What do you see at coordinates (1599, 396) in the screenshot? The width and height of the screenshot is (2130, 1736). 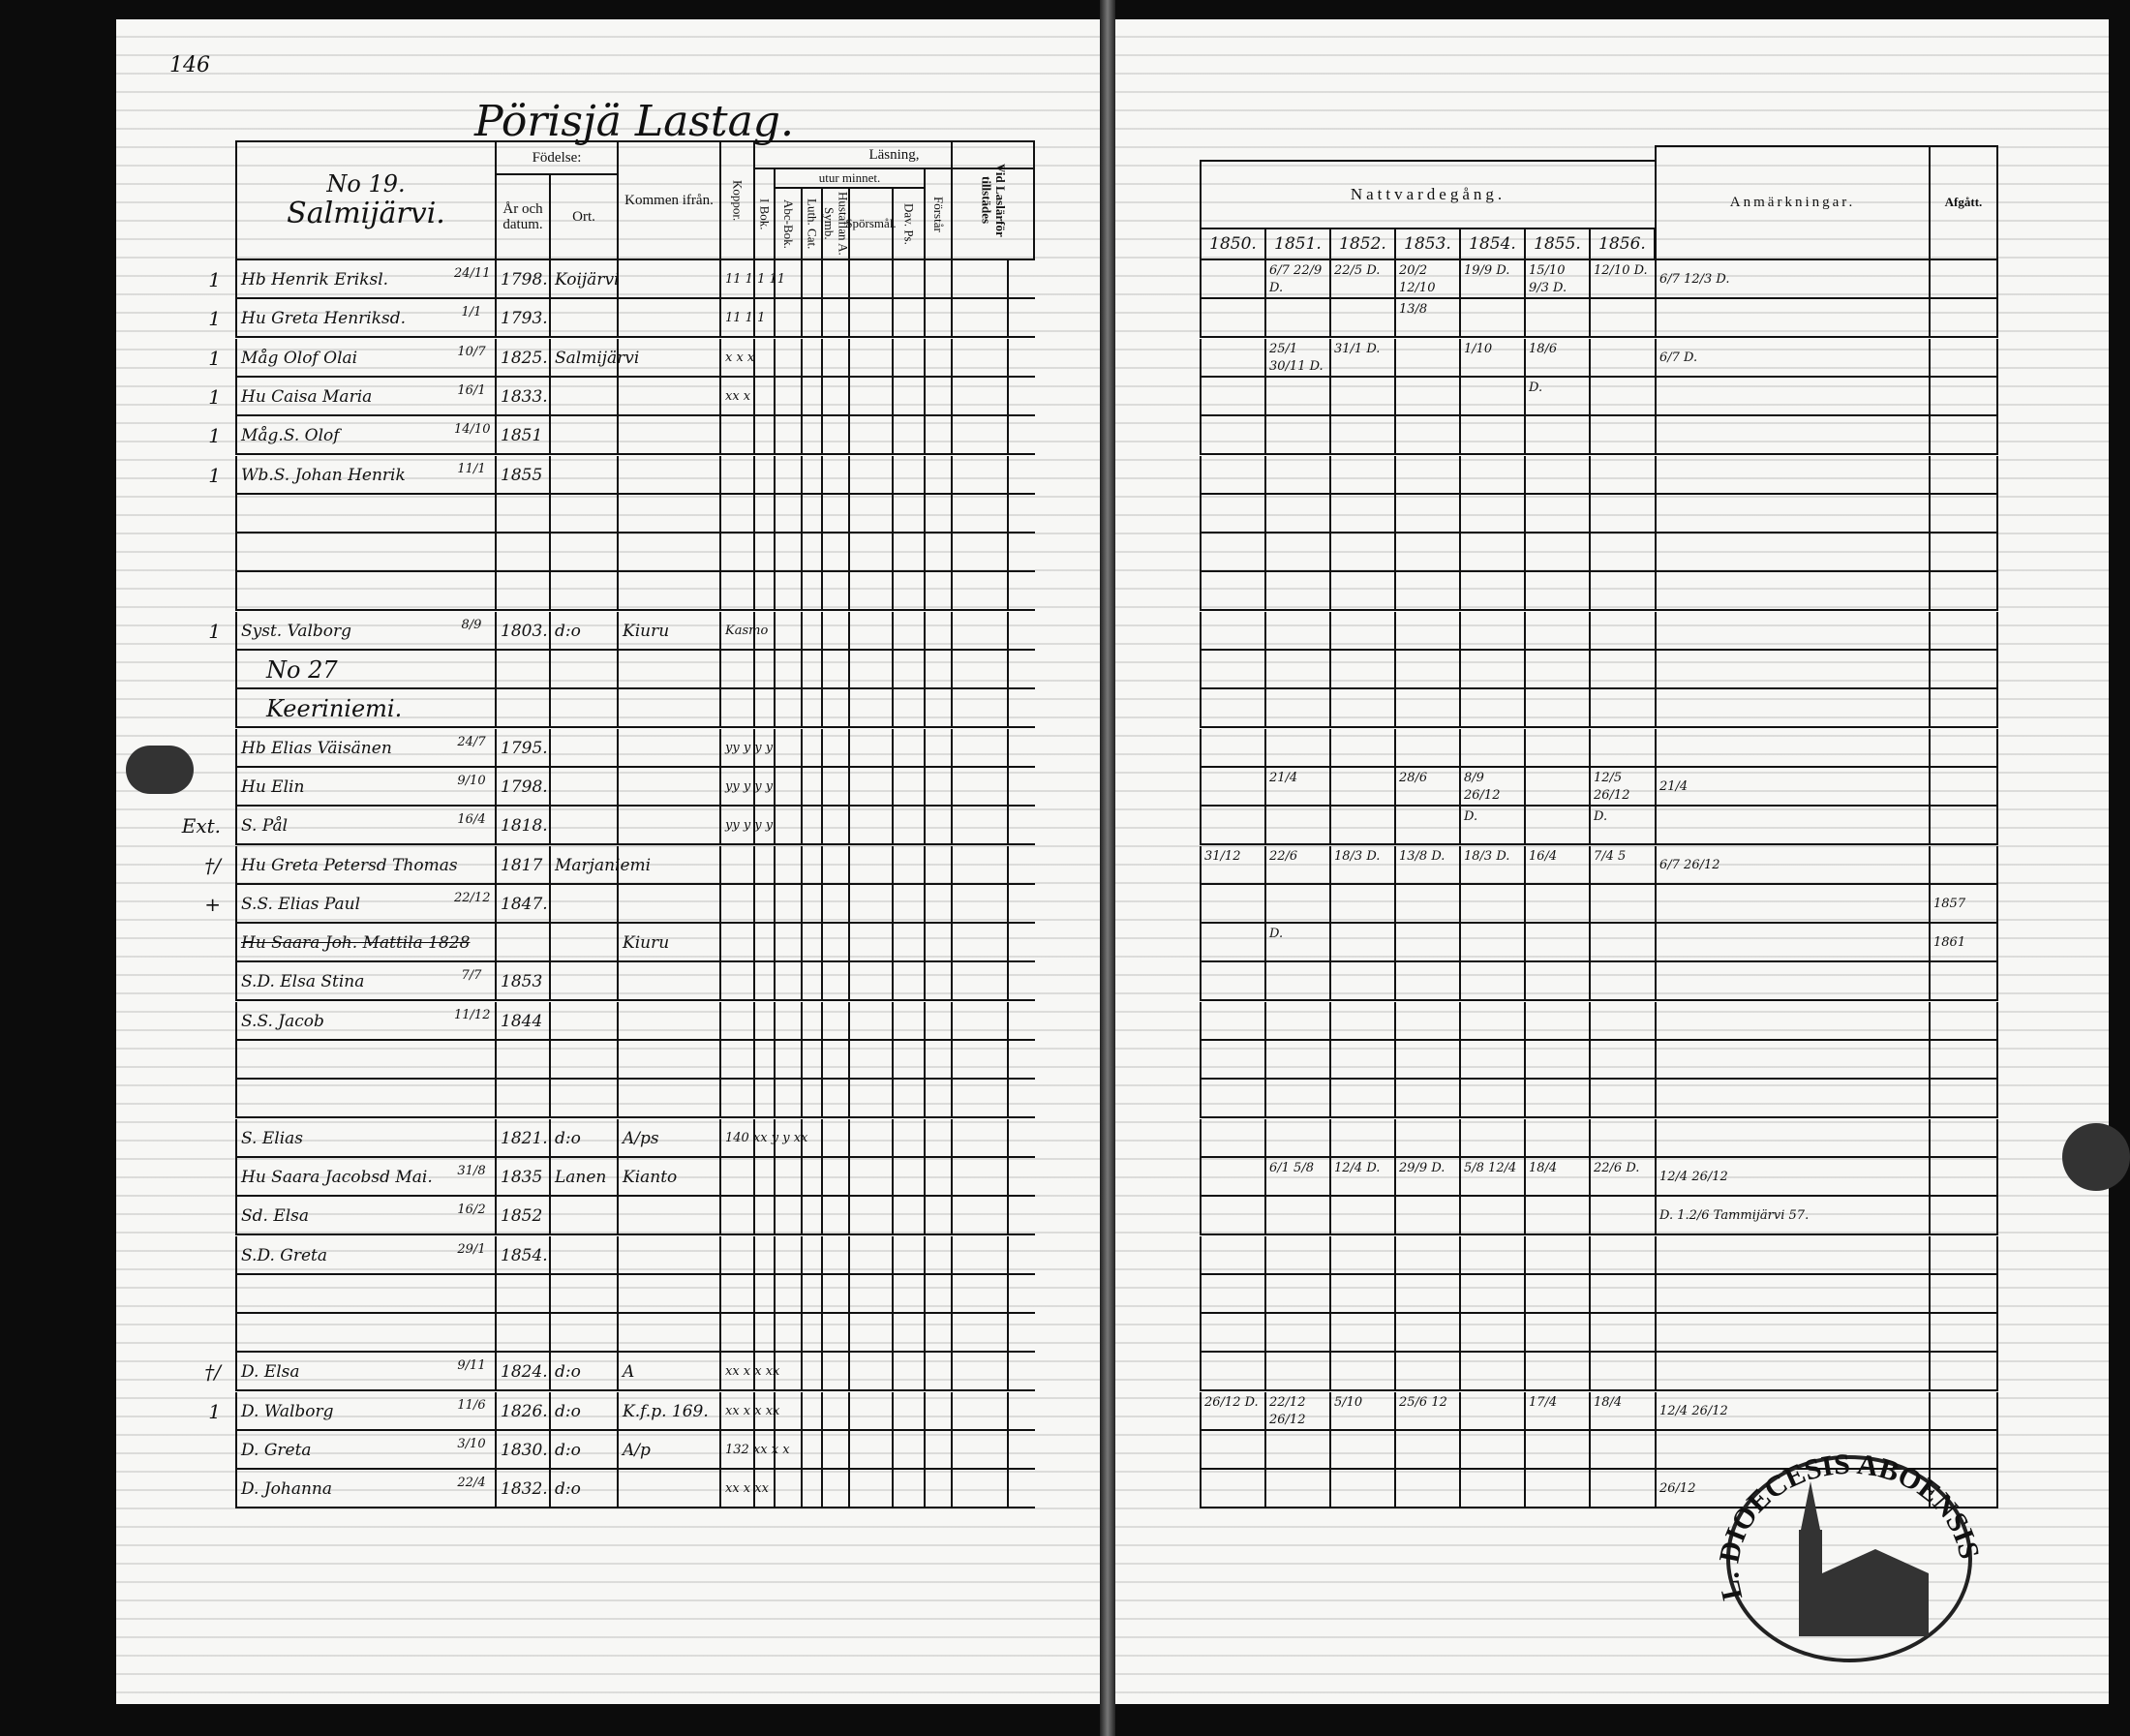 I see `communion-row: D.` at bounding box center [1599, 396].